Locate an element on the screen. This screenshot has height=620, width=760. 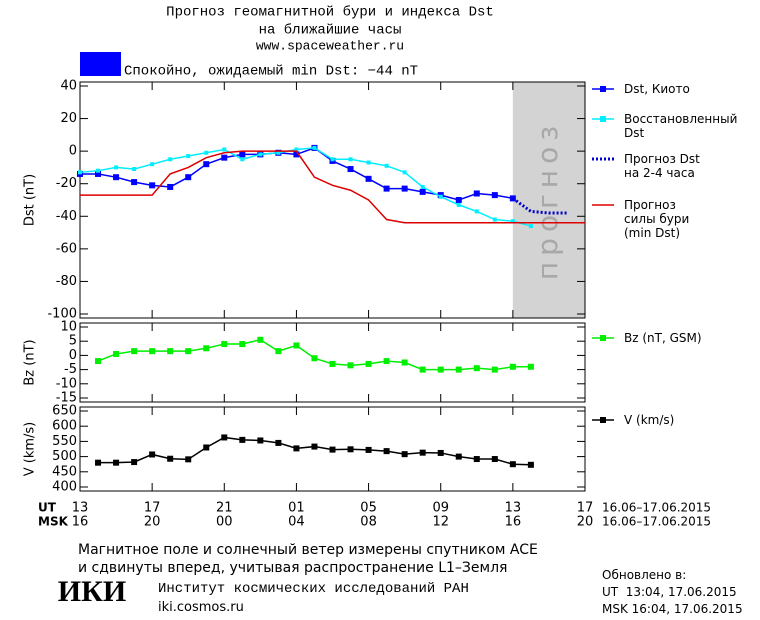
legend-label: Прогноз силы бури (min Dst) is located at coordinates (657, 219).